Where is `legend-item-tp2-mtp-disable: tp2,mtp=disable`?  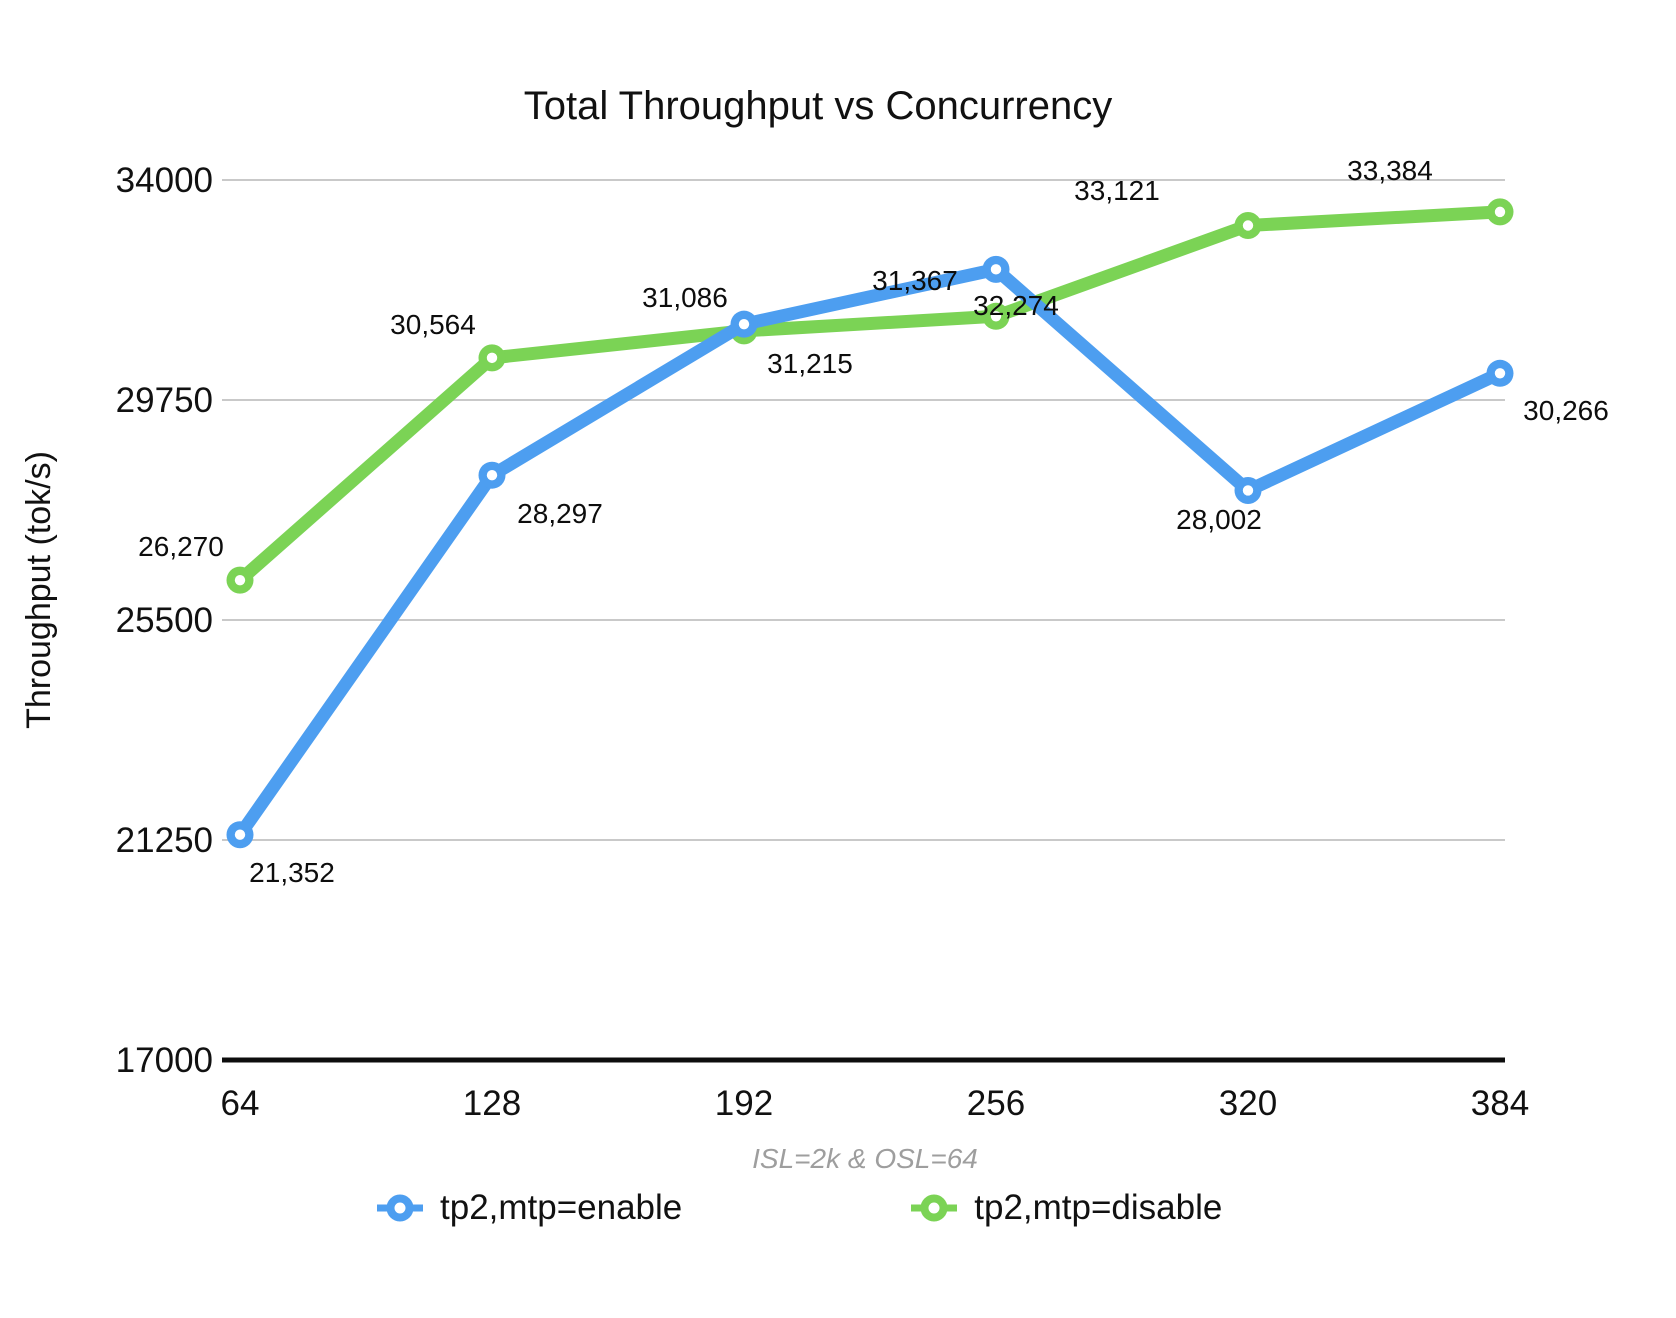
legend-item-tp2-mtp-disable: tp2,mtp=disable is located at coordinates (1066, 1208).